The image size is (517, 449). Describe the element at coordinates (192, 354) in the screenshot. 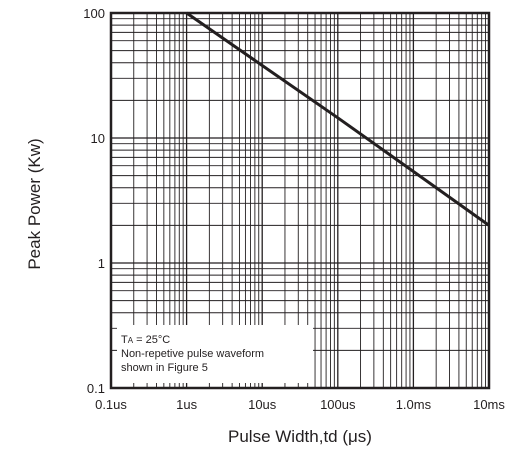

I see `annotation-line-2: Non-repetive pulse waveform` at that location.